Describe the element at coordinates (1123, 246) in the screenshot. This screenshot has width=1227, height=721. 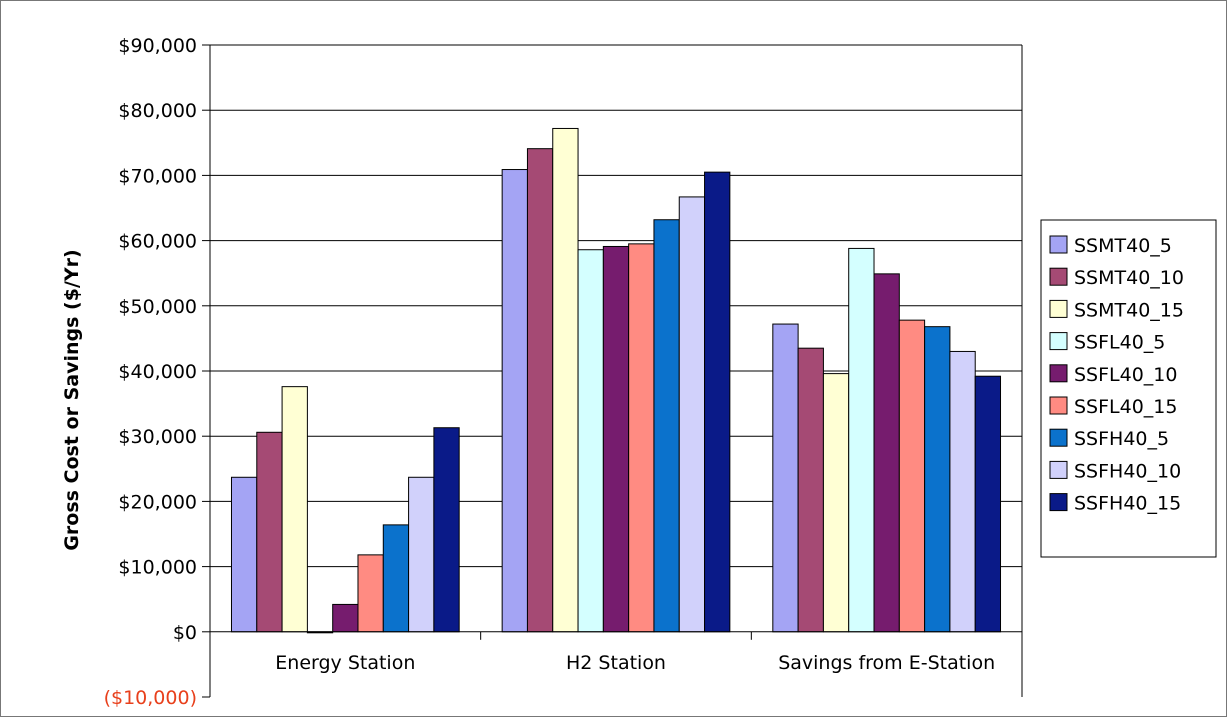
I see `legend-label: SSMT40_5` at that location.